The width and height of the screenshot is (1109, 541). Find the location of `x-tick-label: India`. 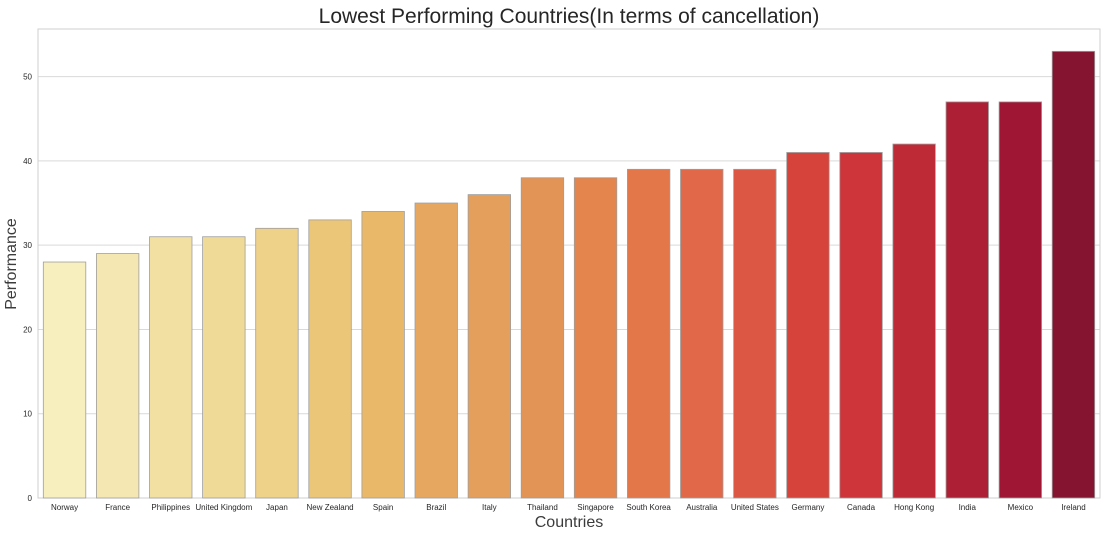

x-tick-label: India is located at coordinates (968, 507).